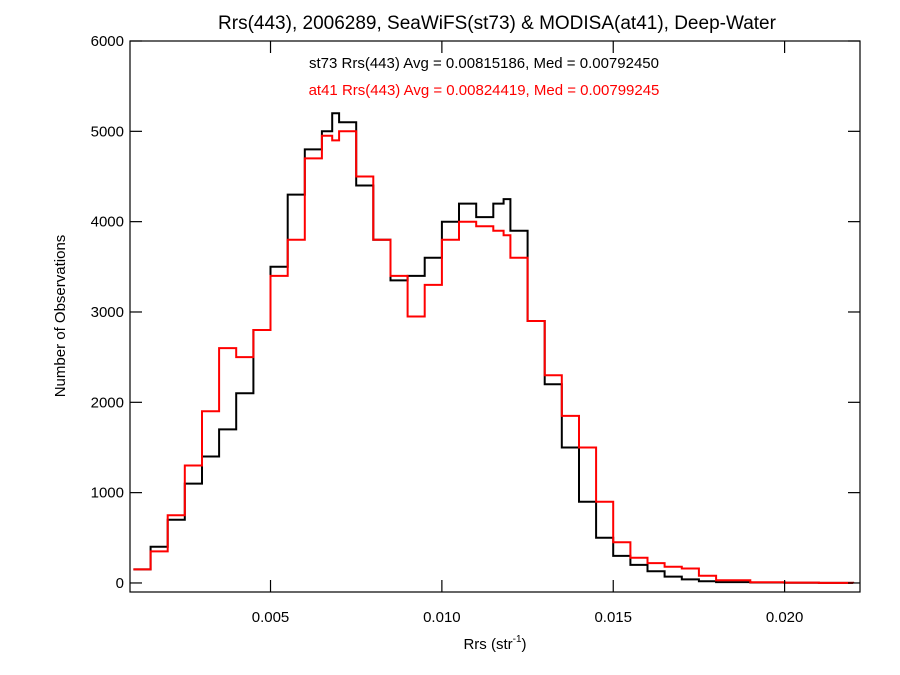 The height and width of the screenshot is (675, 900). Describe the element at coordinates (487, 644) in the screenshot. I see `x-axis-label-main: Rrs (str` at that location.